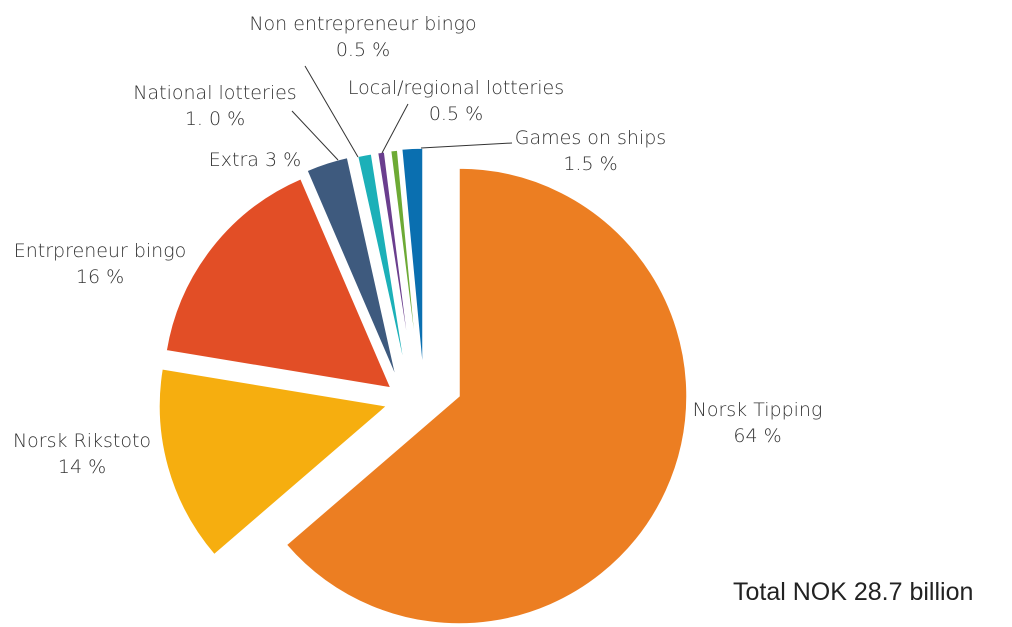  What do you see at coordinates (215, 106) in the screenshot?
I see `label-national-lotteries: National lotteries 1. 0 %` at bounding box center [215, 106].